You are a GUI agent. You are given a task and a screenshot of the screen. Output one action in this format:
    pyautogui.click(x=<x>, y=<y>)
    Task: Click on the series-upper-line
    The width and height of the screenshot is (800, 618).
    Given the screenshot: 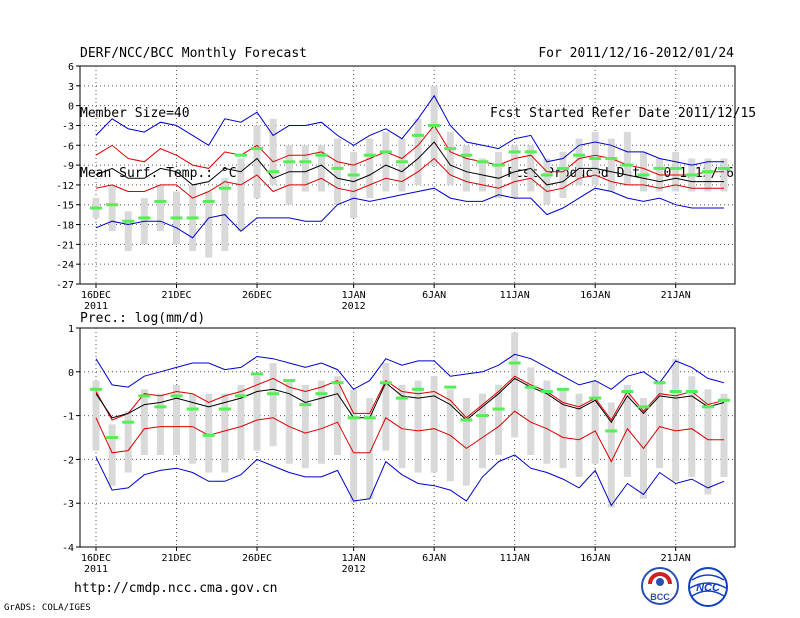 What is the action you would take?
    pyautogui.click(x=410, y=398)
    